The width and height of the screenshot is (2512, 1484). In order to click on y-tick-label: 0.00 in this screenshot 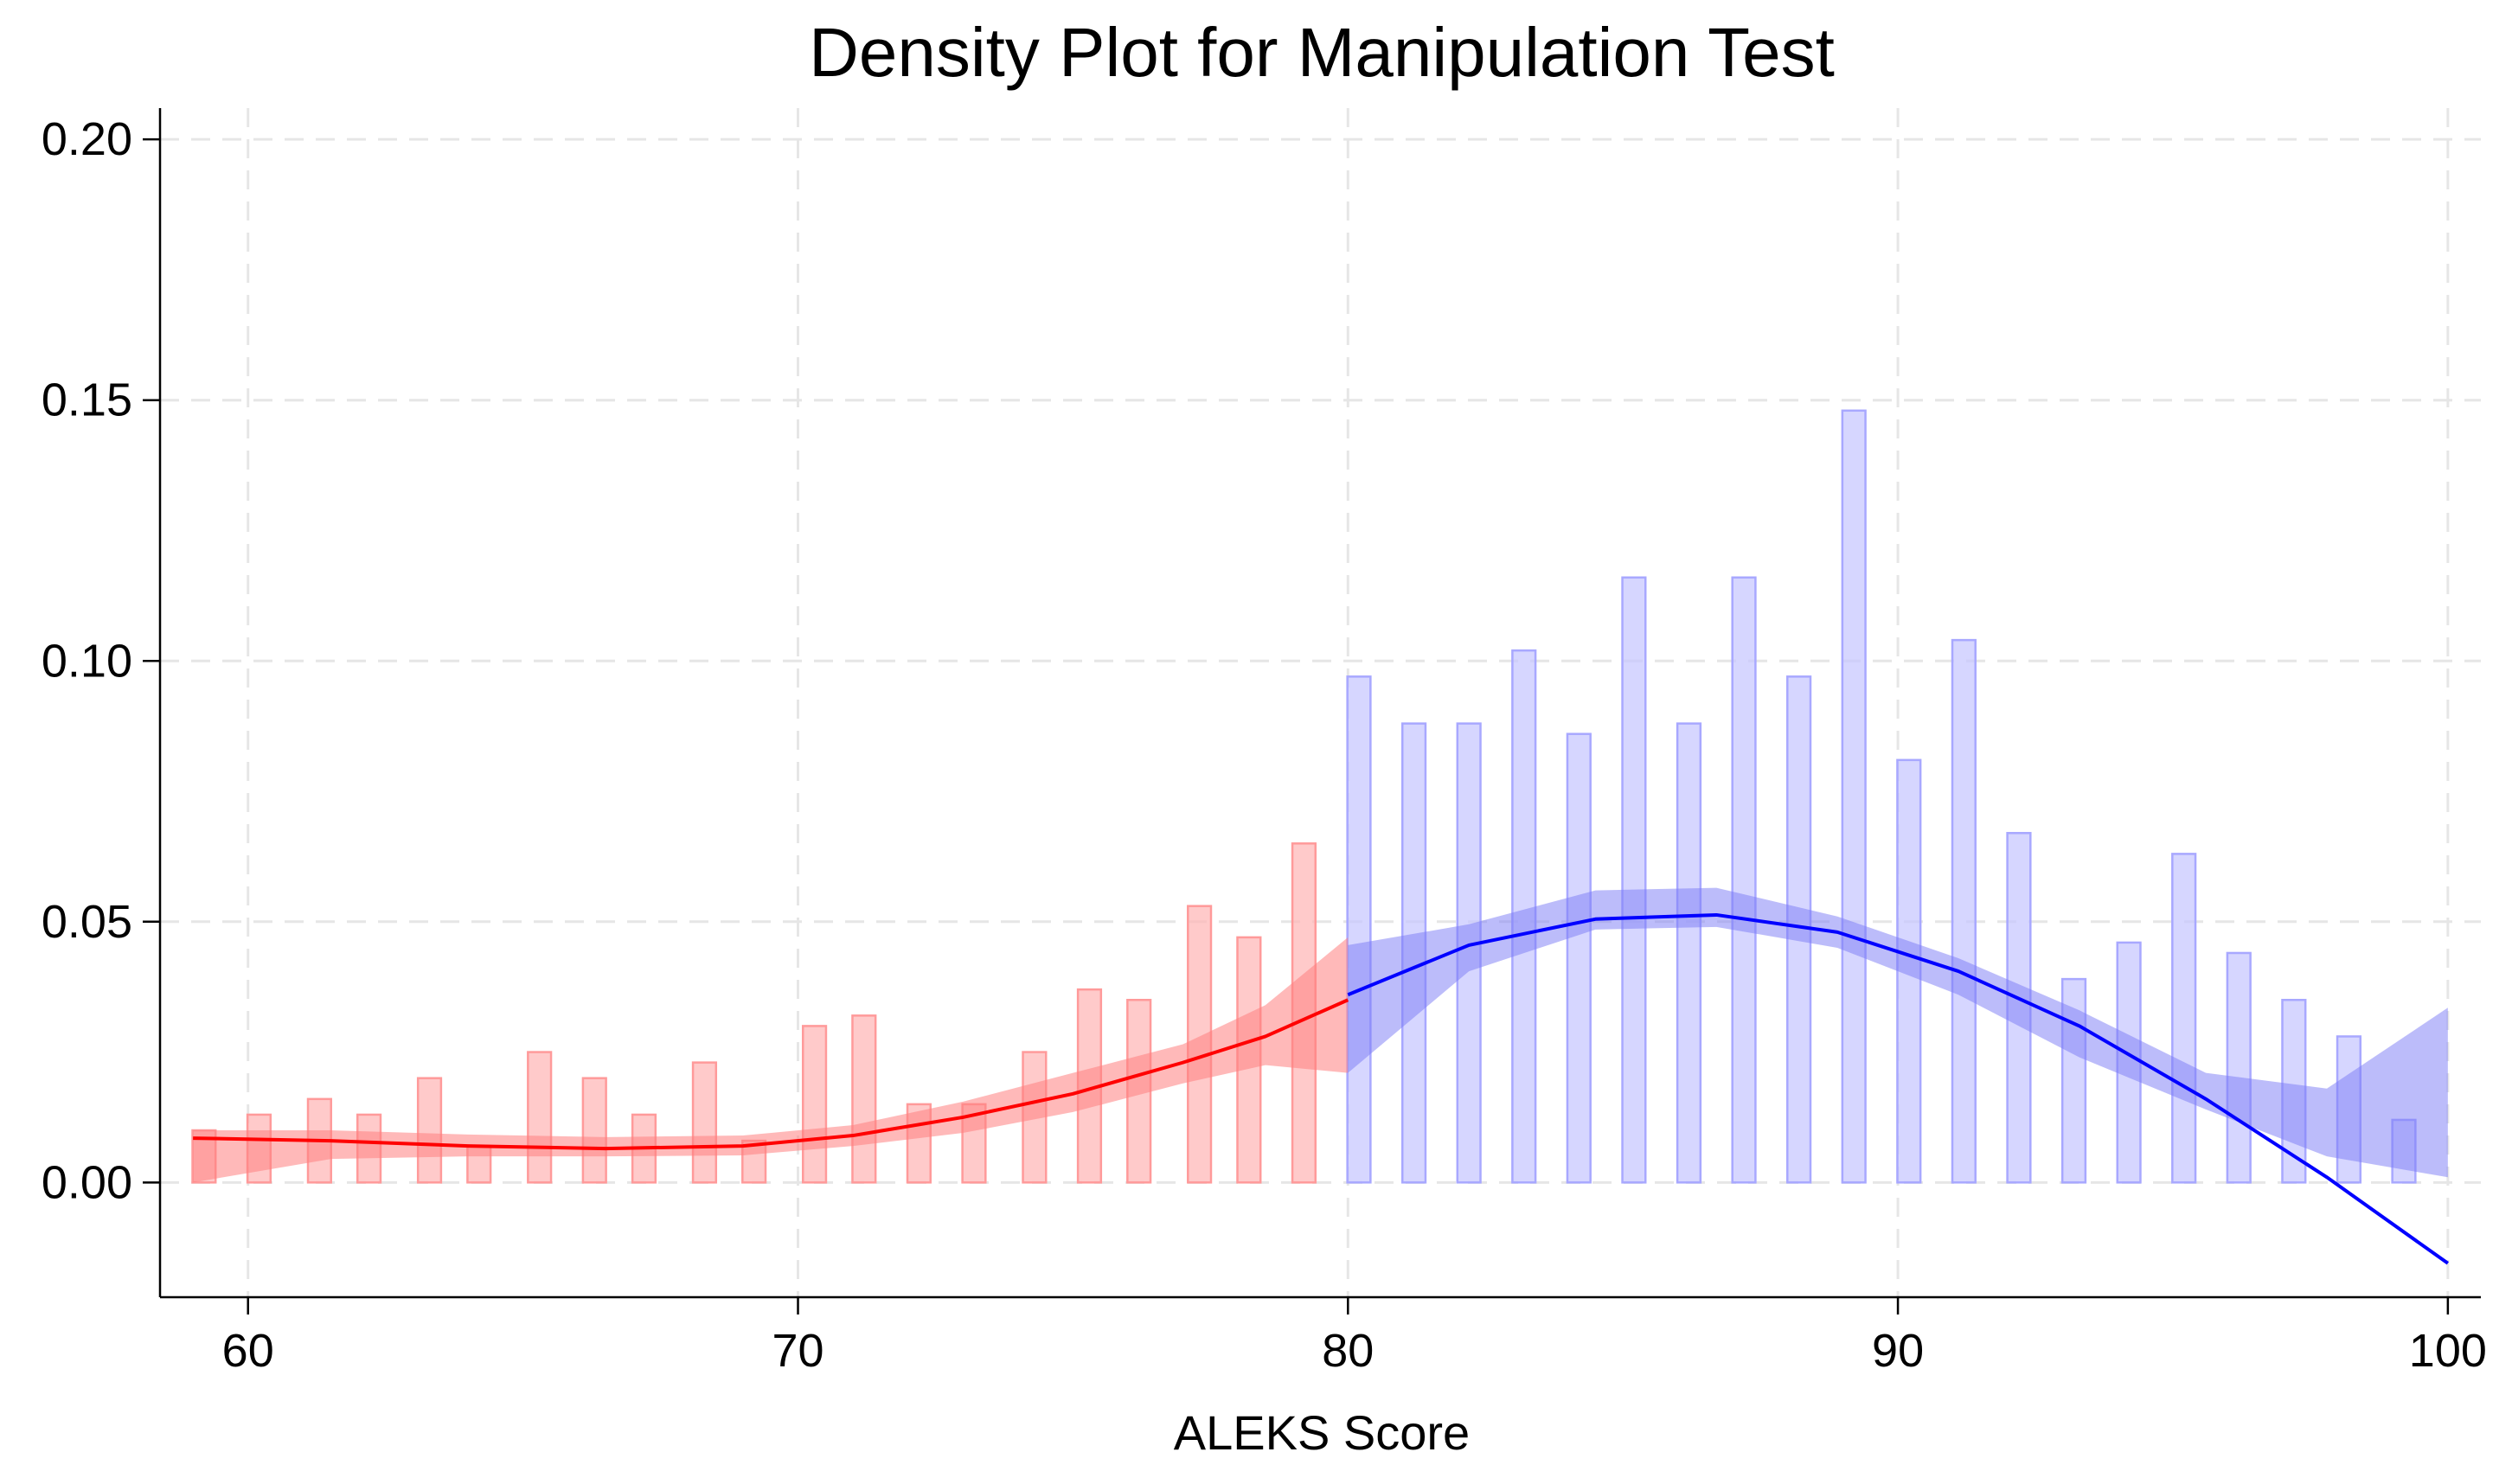, I will do `click(87, 1182)`.